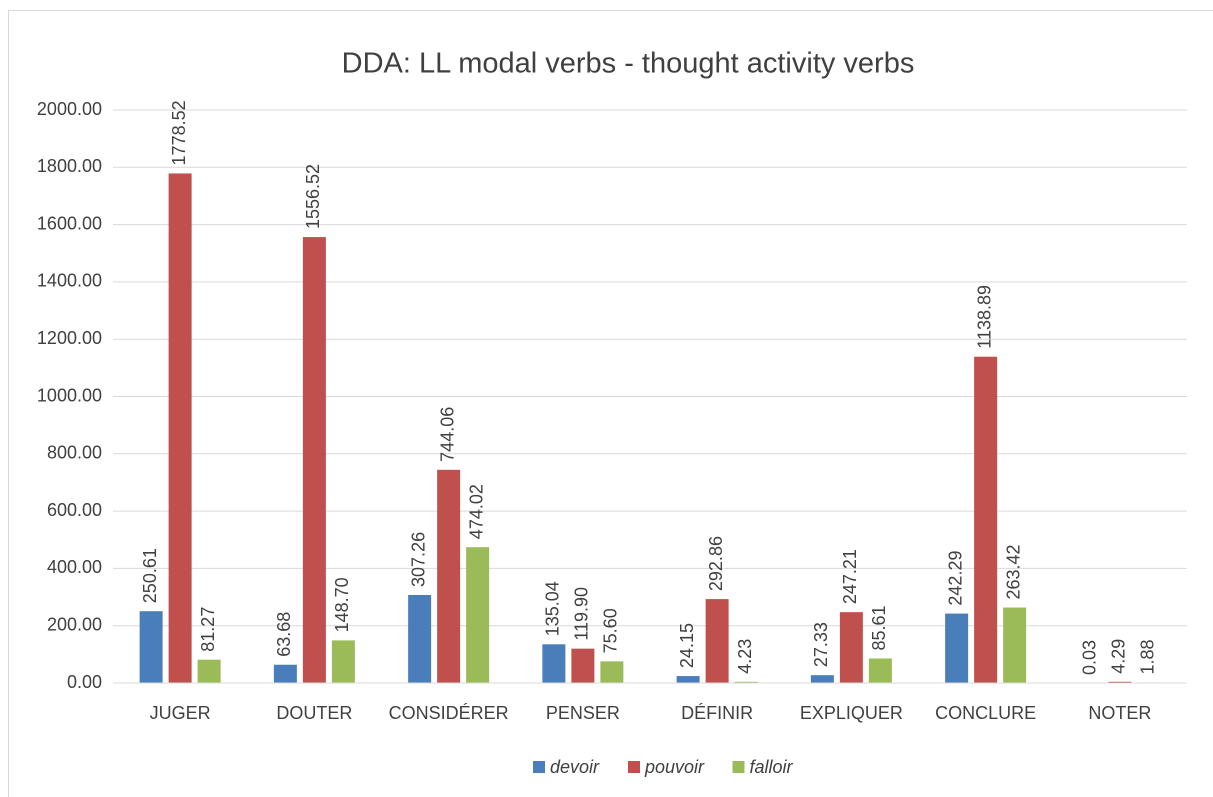 The width and height of the screenshot is (1213, 797). I want to click on y-tick-label: 0.00, so click(84, 682).